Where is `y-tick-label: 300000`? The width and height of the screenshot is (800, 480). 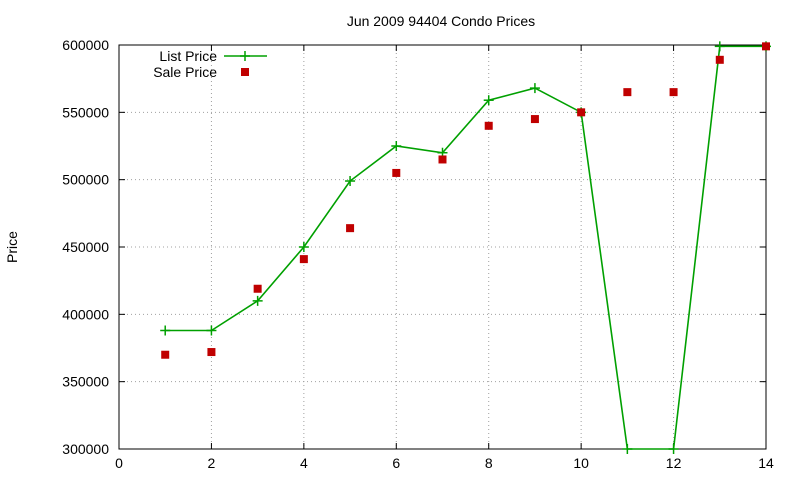
y-tick-label: 300000 is located at coordinates (85, 449).